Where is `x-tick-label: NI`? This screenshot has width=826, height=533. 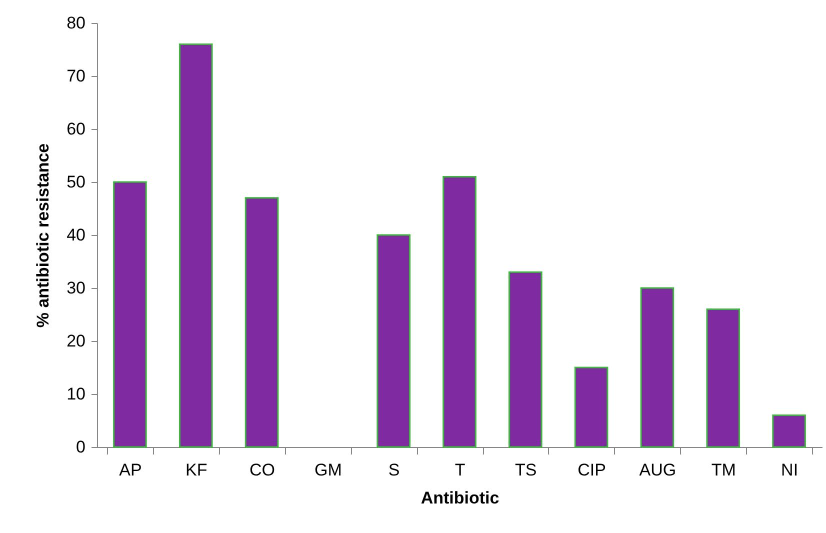
x-tick-label: NI is located at coordinates (789, 470).